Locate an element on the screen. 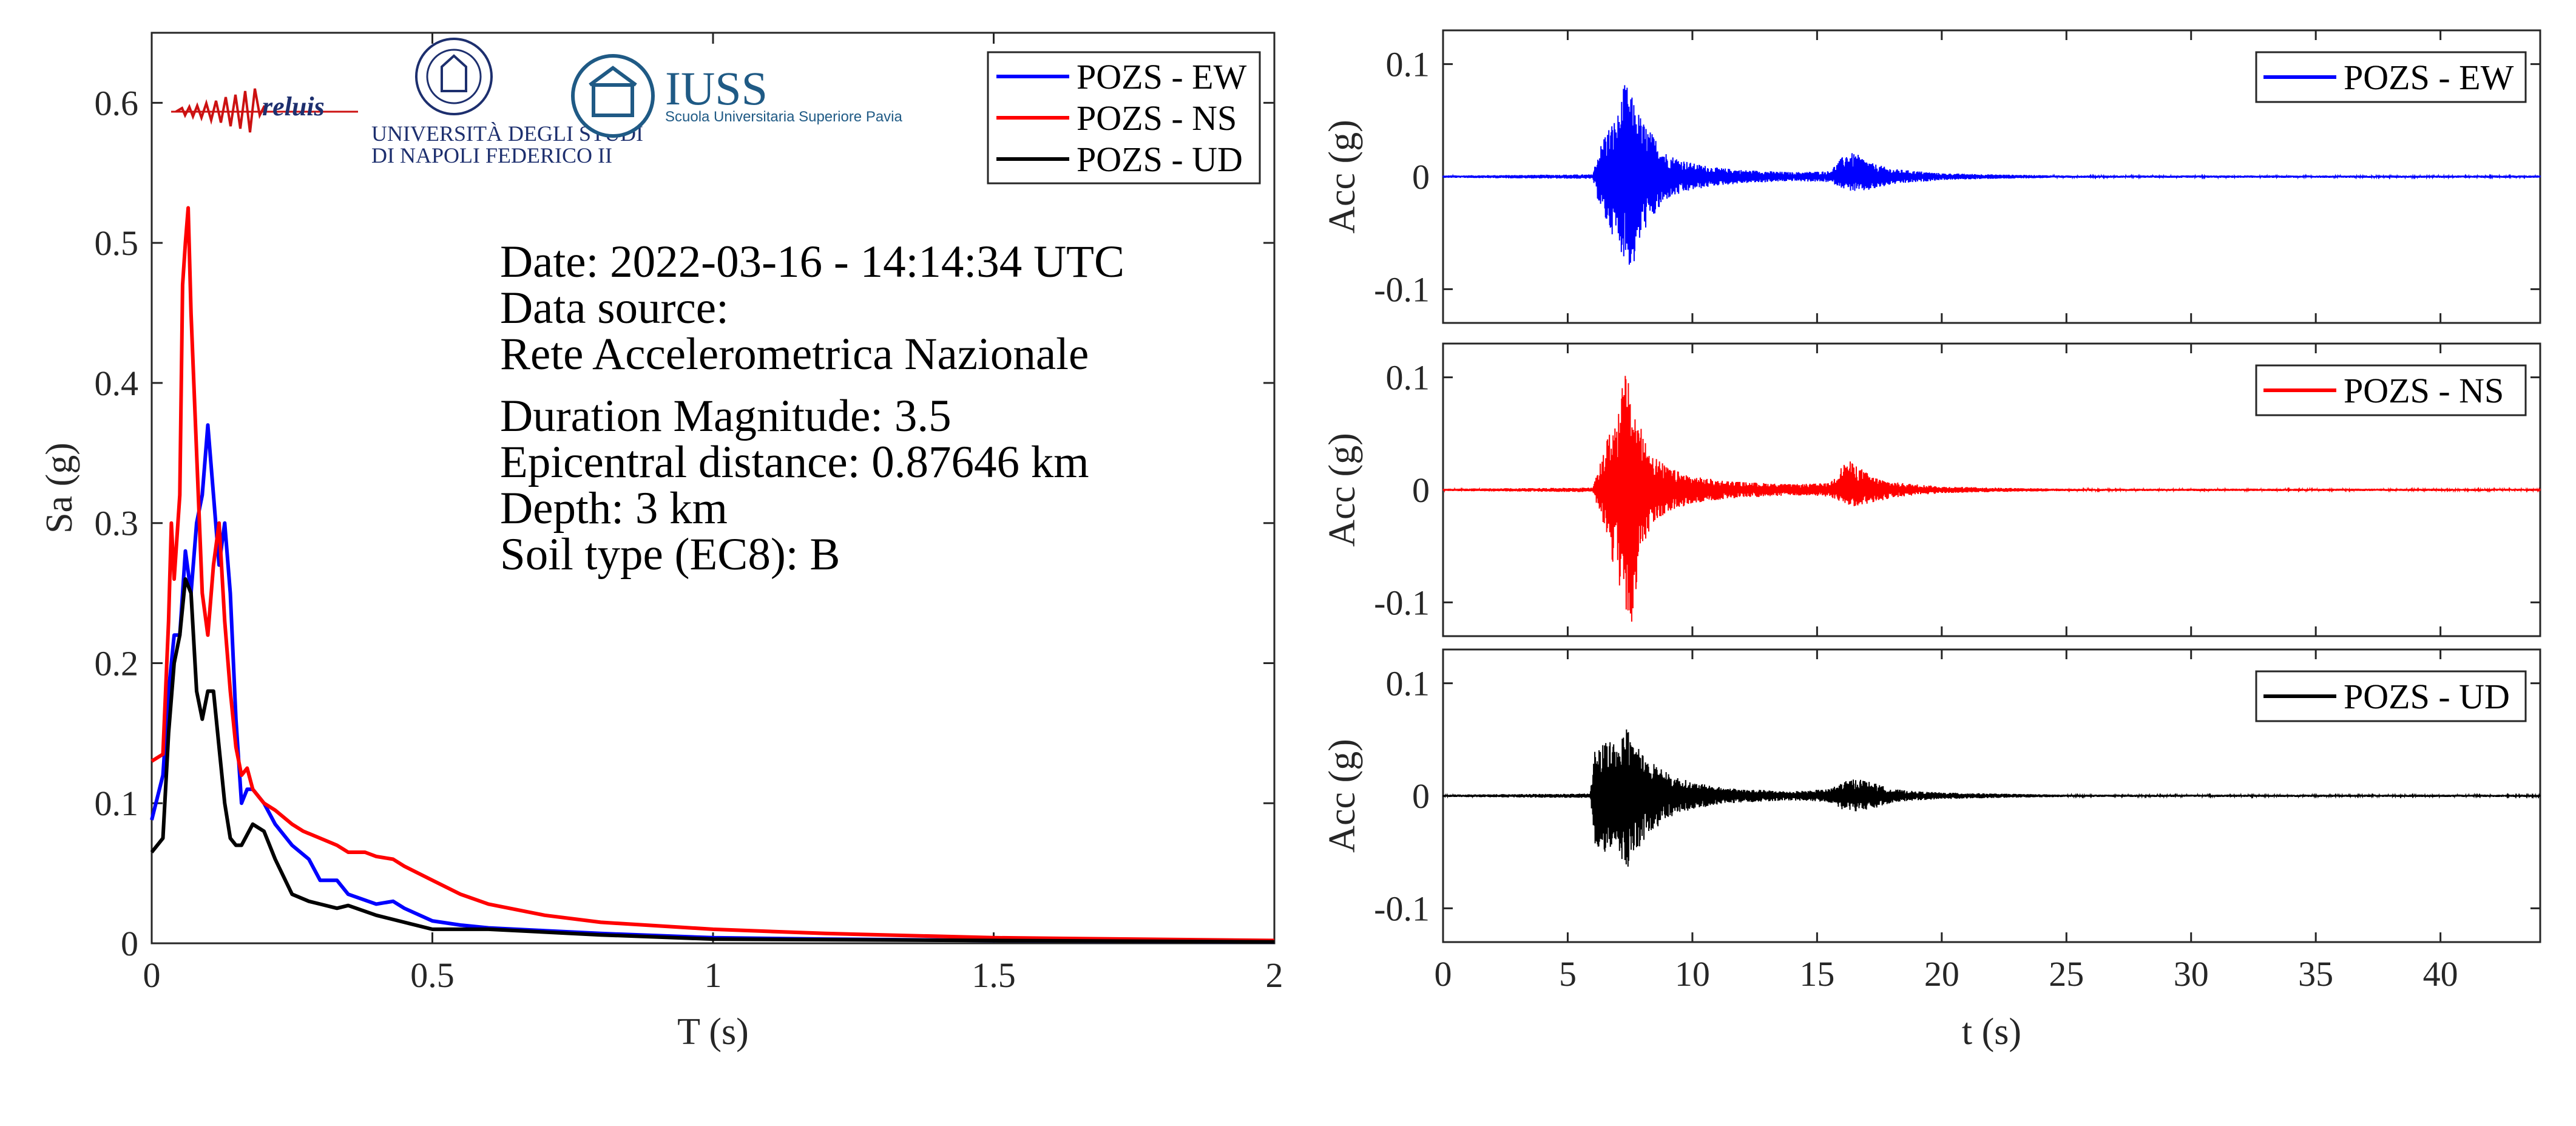 The image size is (2576, 1126). acc-ns-series-line is located at coordinates (1991, 499).